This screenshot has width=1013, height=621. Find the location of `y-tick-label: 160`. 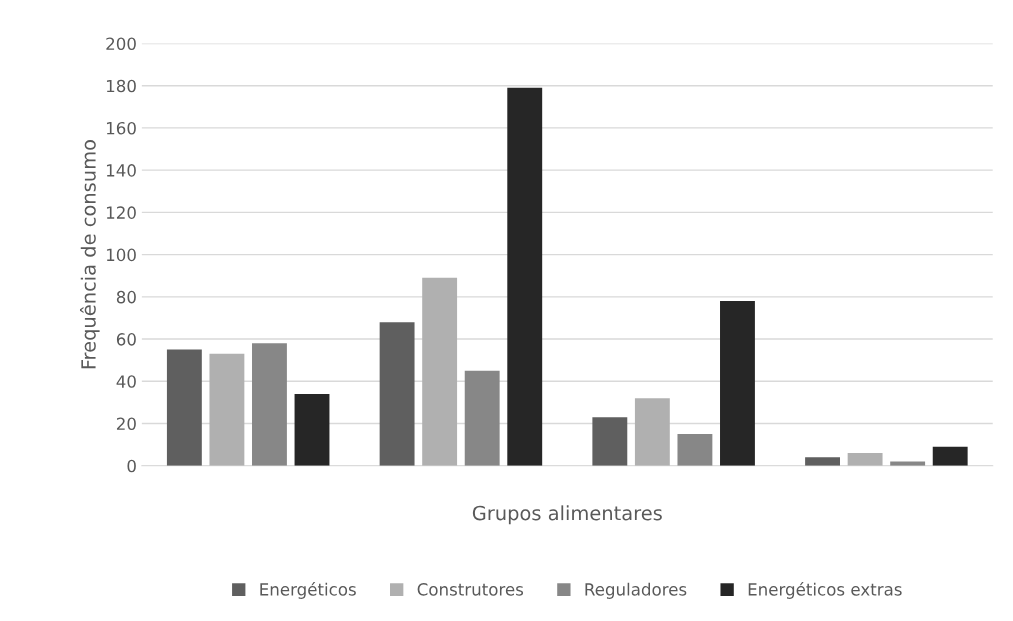

y-tick-label: 160 is located at coordinates (121, 128).